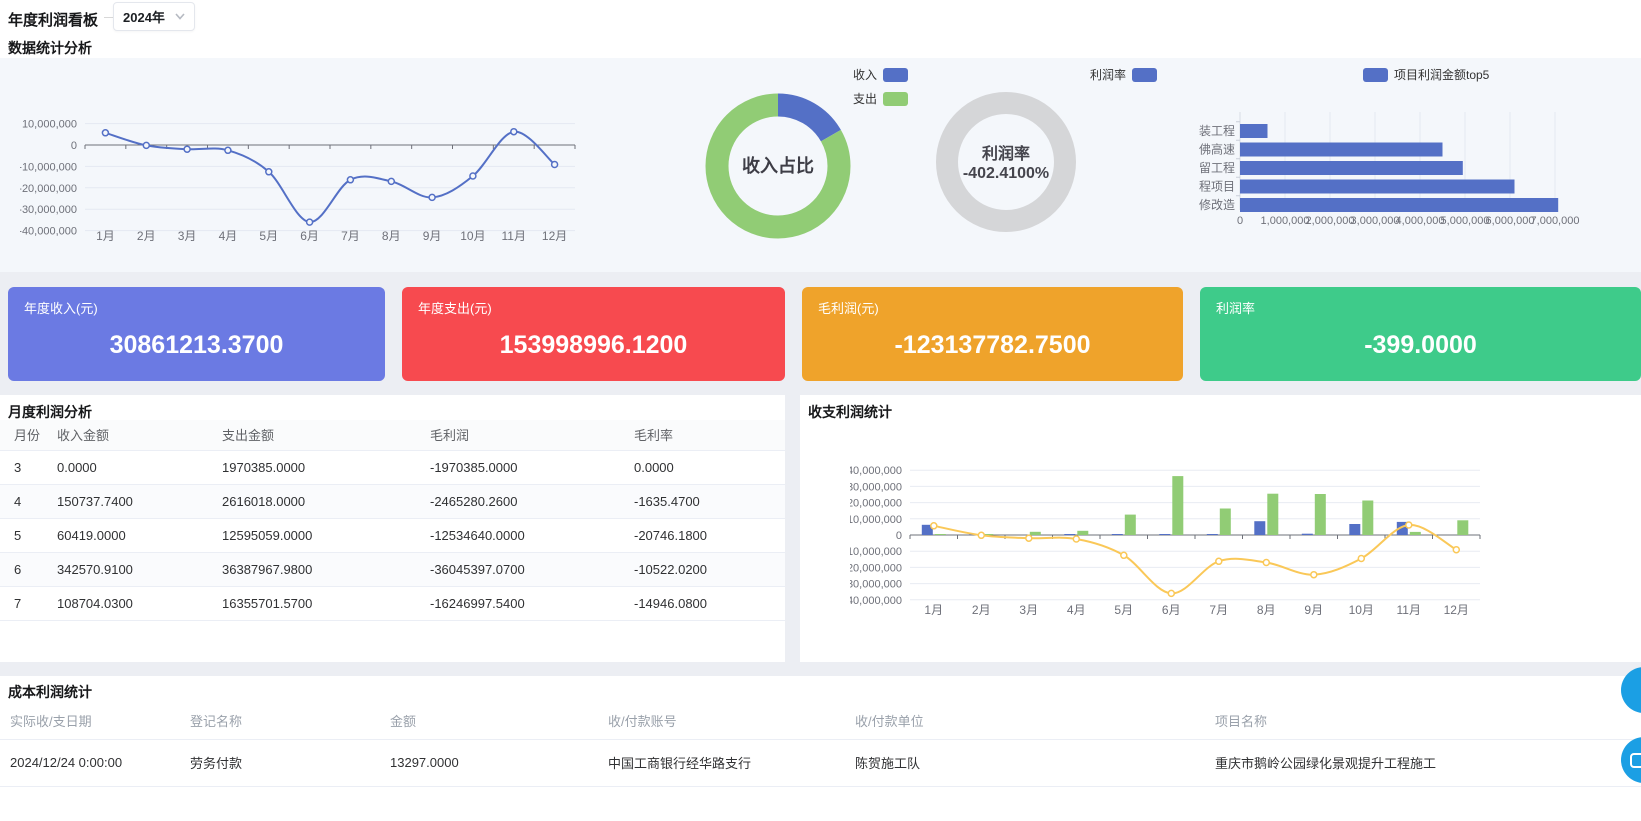 The image size is (1641, 821). I want to click on table-cell: 2024/12/24 0:00:00, so click(90, 763).